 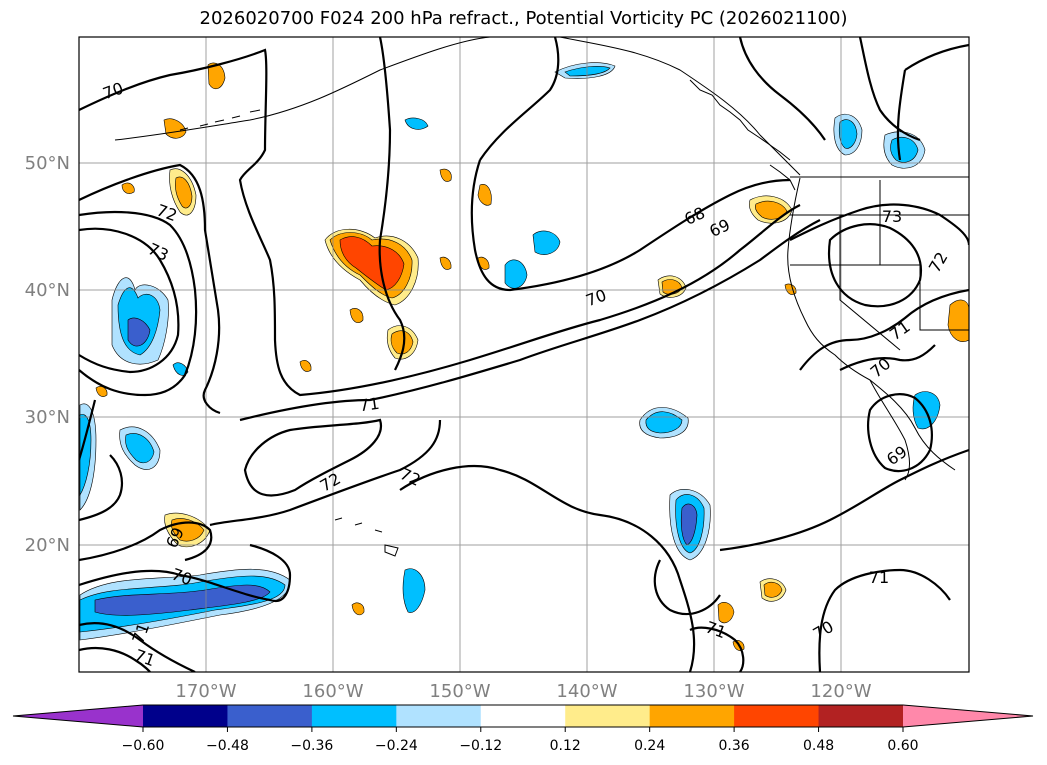 What do you see at coordinates (902, 746) in the screenshot?
I see `colorbar-tick-label: 0.60` at bounding box center [902, 746].